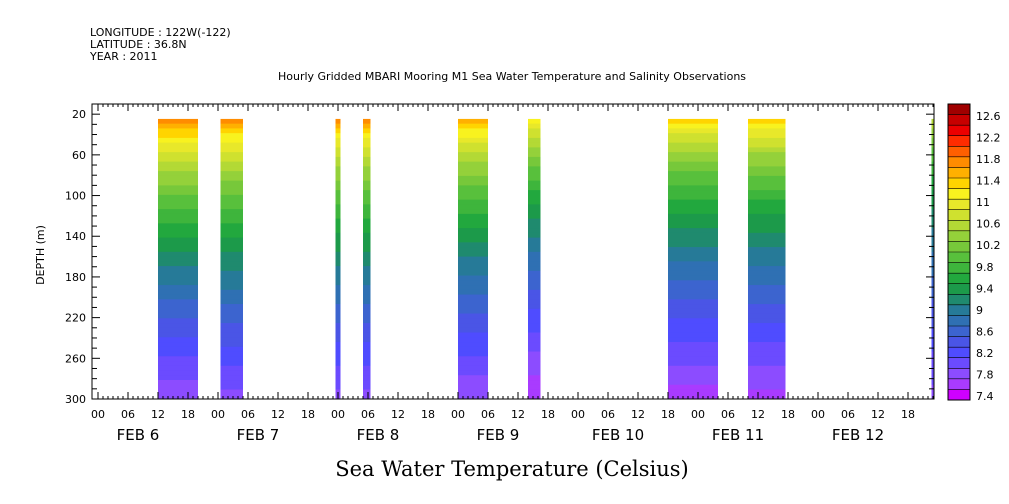  Describe the element at coordinates (79, 155) in the screenshot. I see `y-tick-label: 60` at that location.